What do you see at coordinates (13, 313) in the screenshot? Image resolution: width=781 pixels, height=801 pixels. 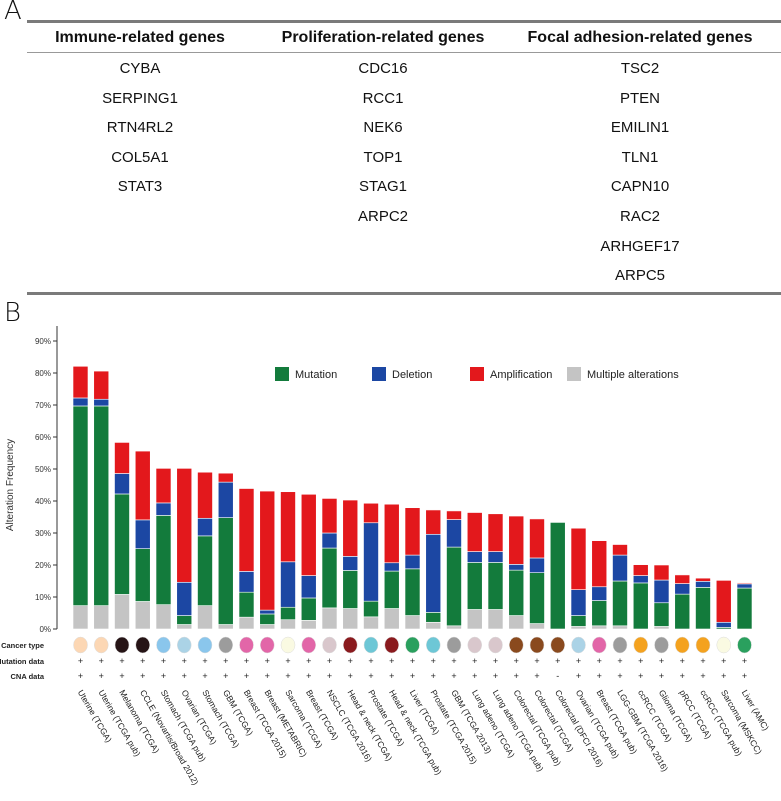 I see `panel-b-letter: B` at bounding box center [13, 313].